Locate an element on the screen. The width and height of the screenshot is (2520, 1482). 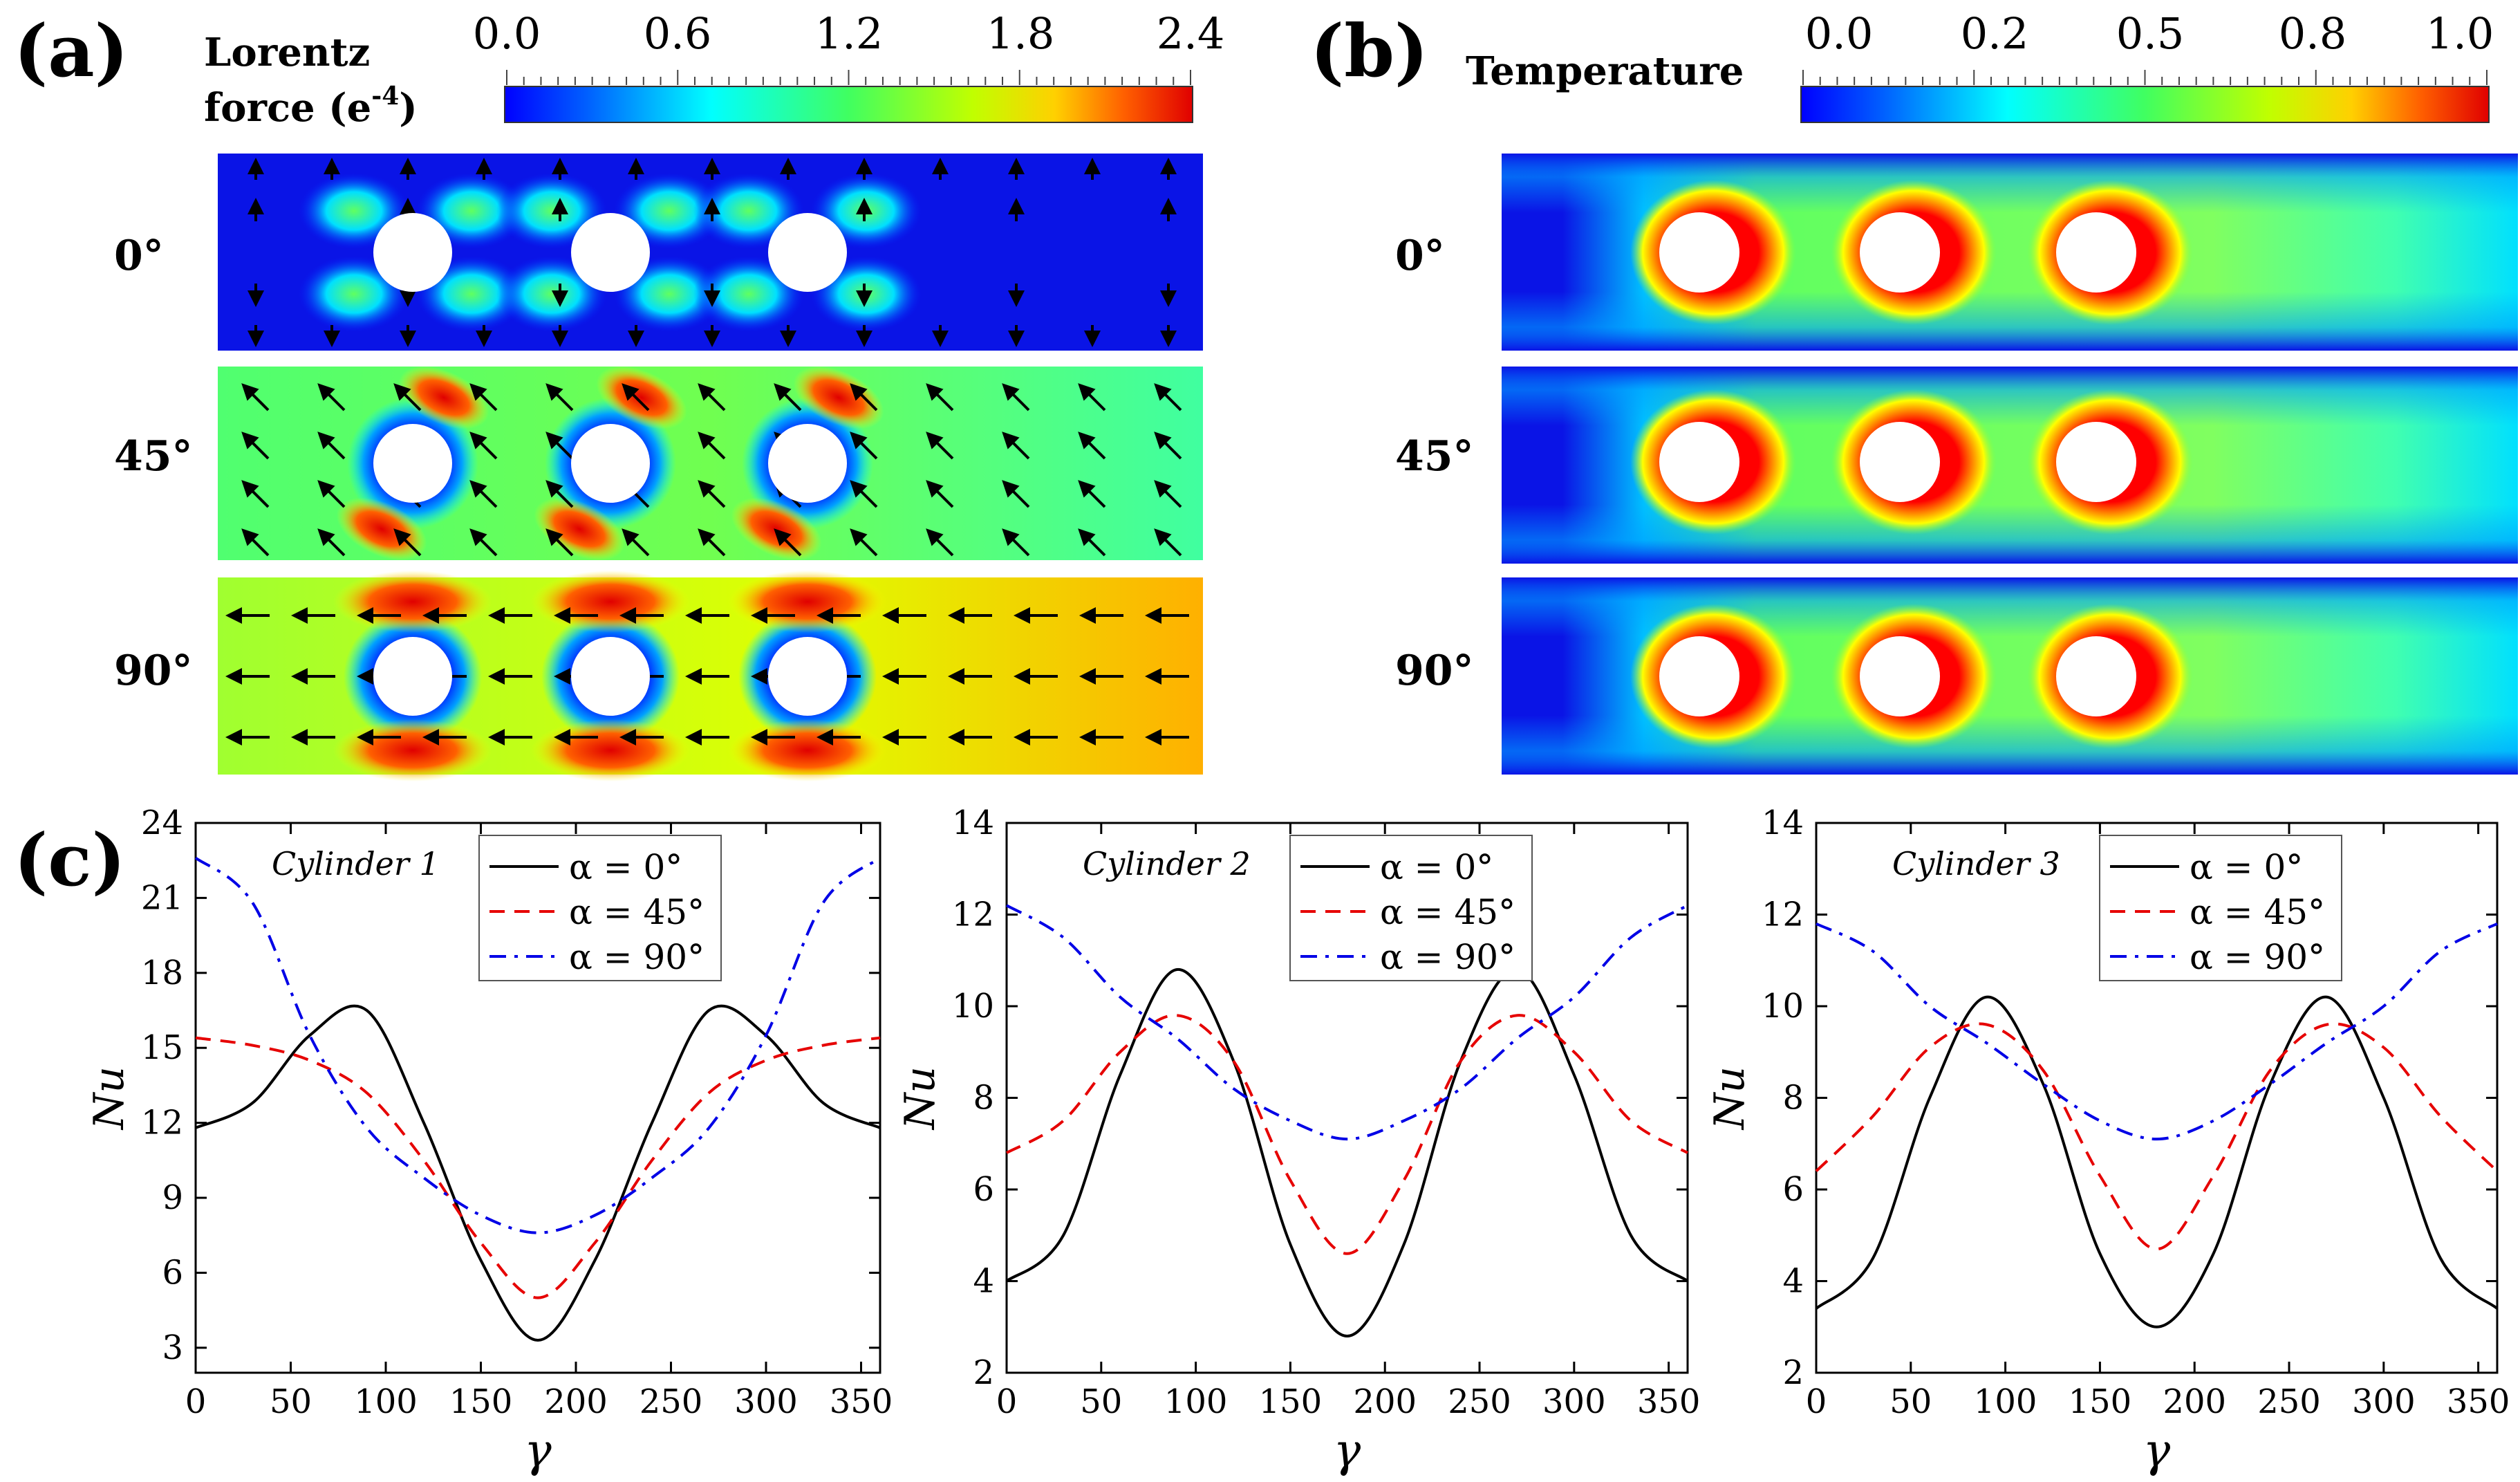
temperature-colorbar: Temperature 0.0 0.2 0.5 0.8 1.0 is located at coordinates (1980, 65).